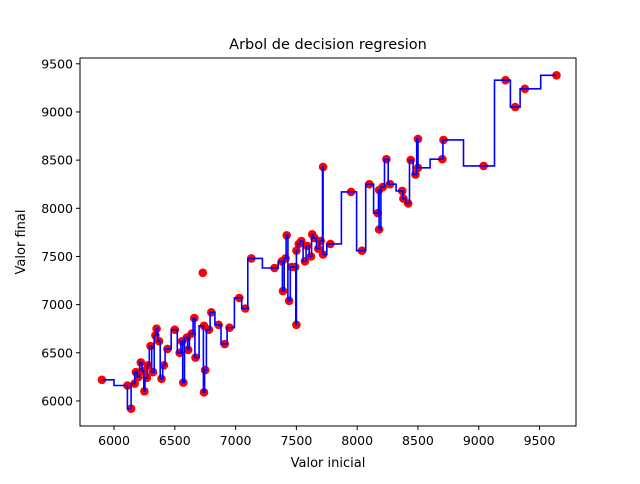  I want to click on x-tick-label-9500: 9500, so click(540, 440).